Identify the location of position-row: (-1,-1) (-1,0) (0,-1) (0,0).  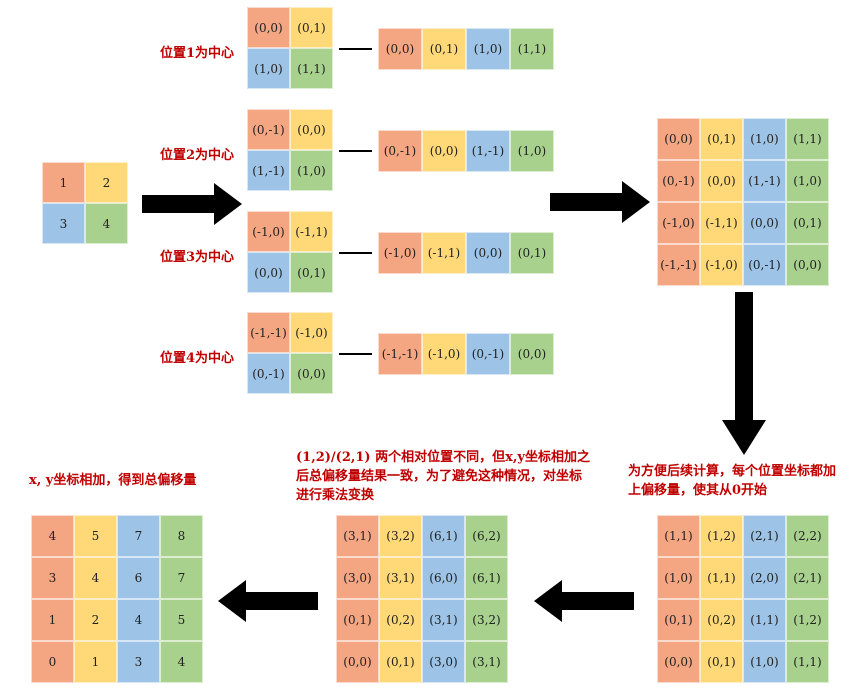
(466, 354).